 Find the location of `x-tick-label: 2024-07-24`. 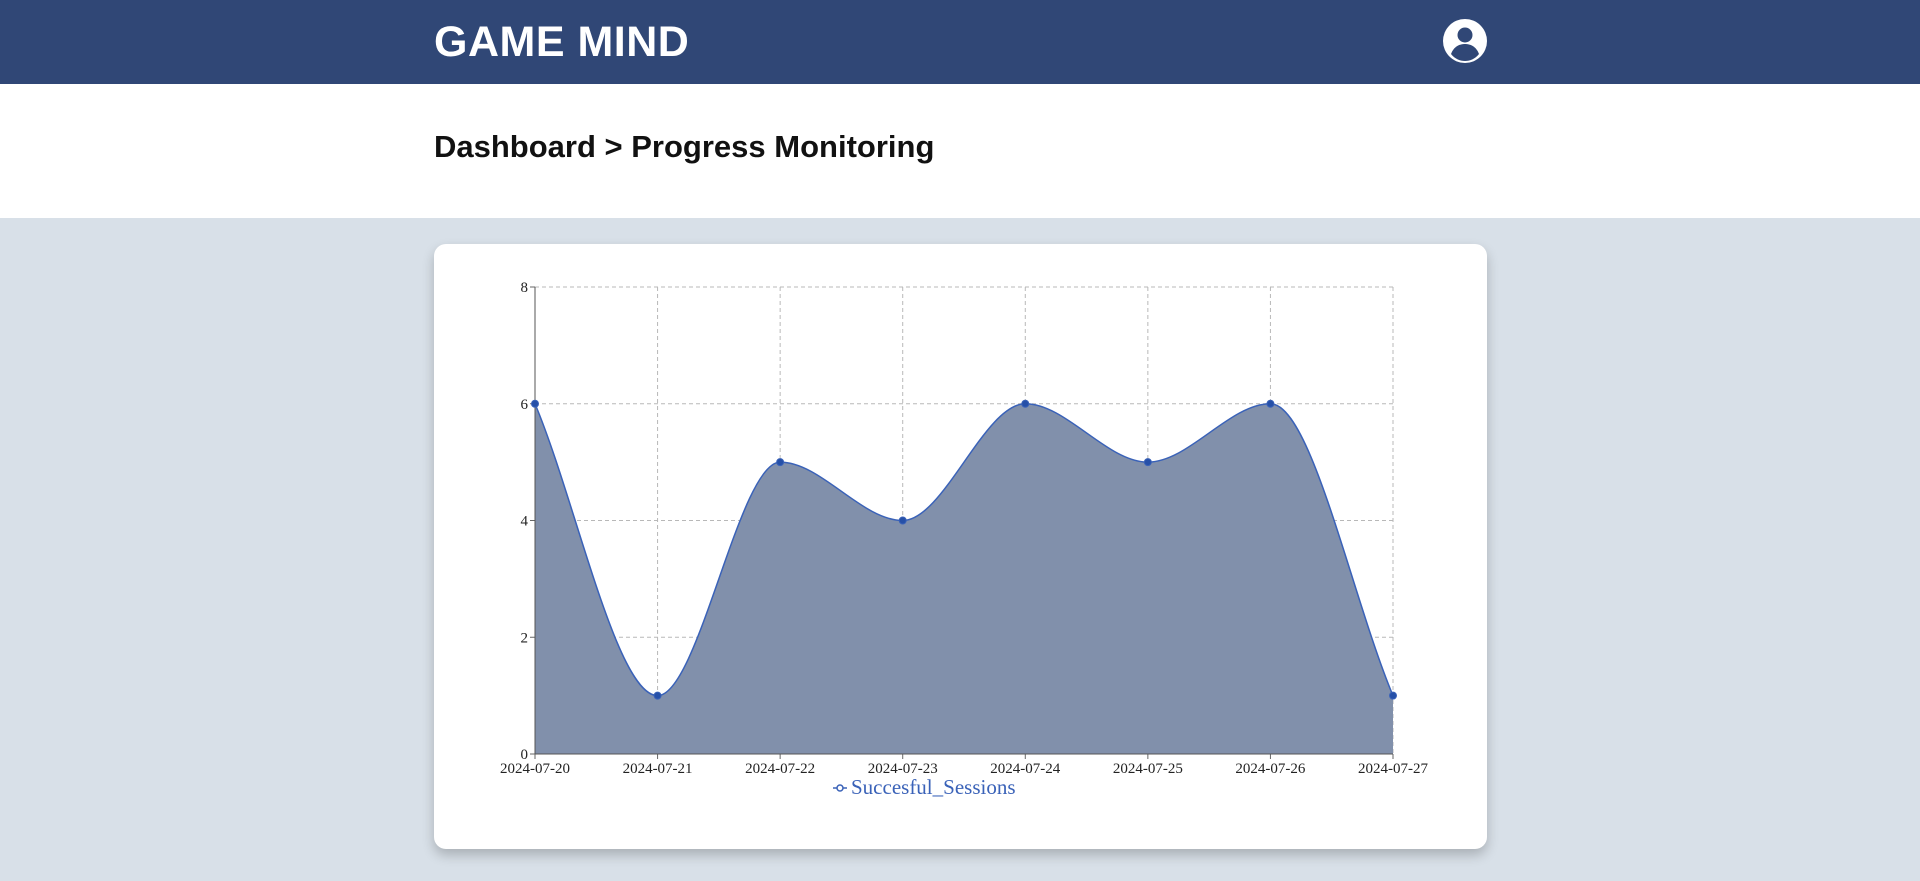

x-tick-label: 2024-07-24 is located at coordinates (1025, 769).